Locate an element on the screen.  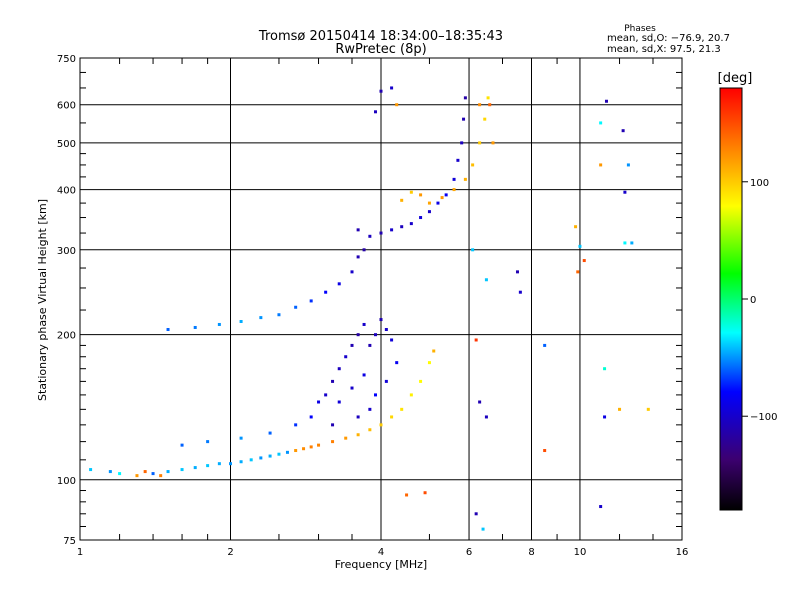
colorbar-tick-label: 0 is located at coordinates (753, 300).